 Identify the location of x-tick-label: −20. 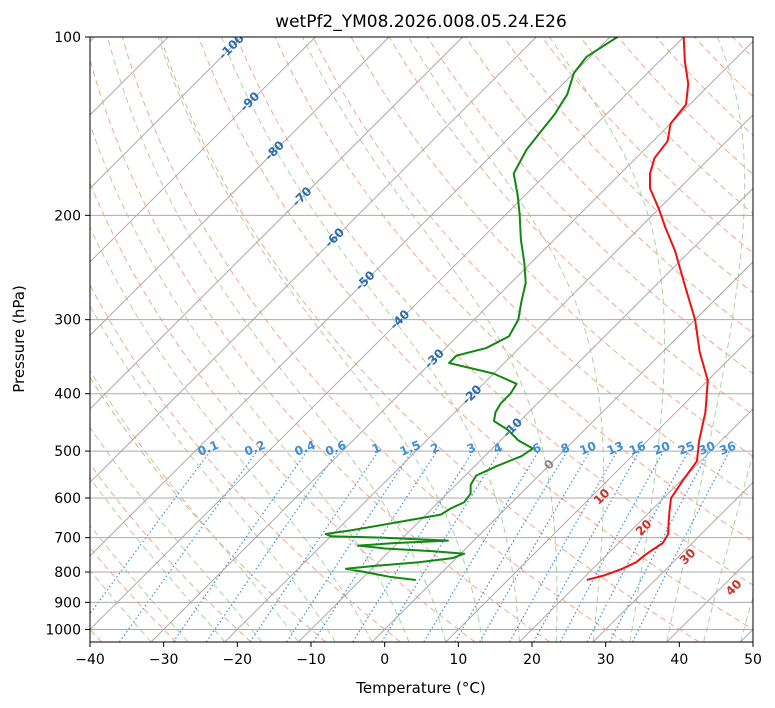
(238, 660).